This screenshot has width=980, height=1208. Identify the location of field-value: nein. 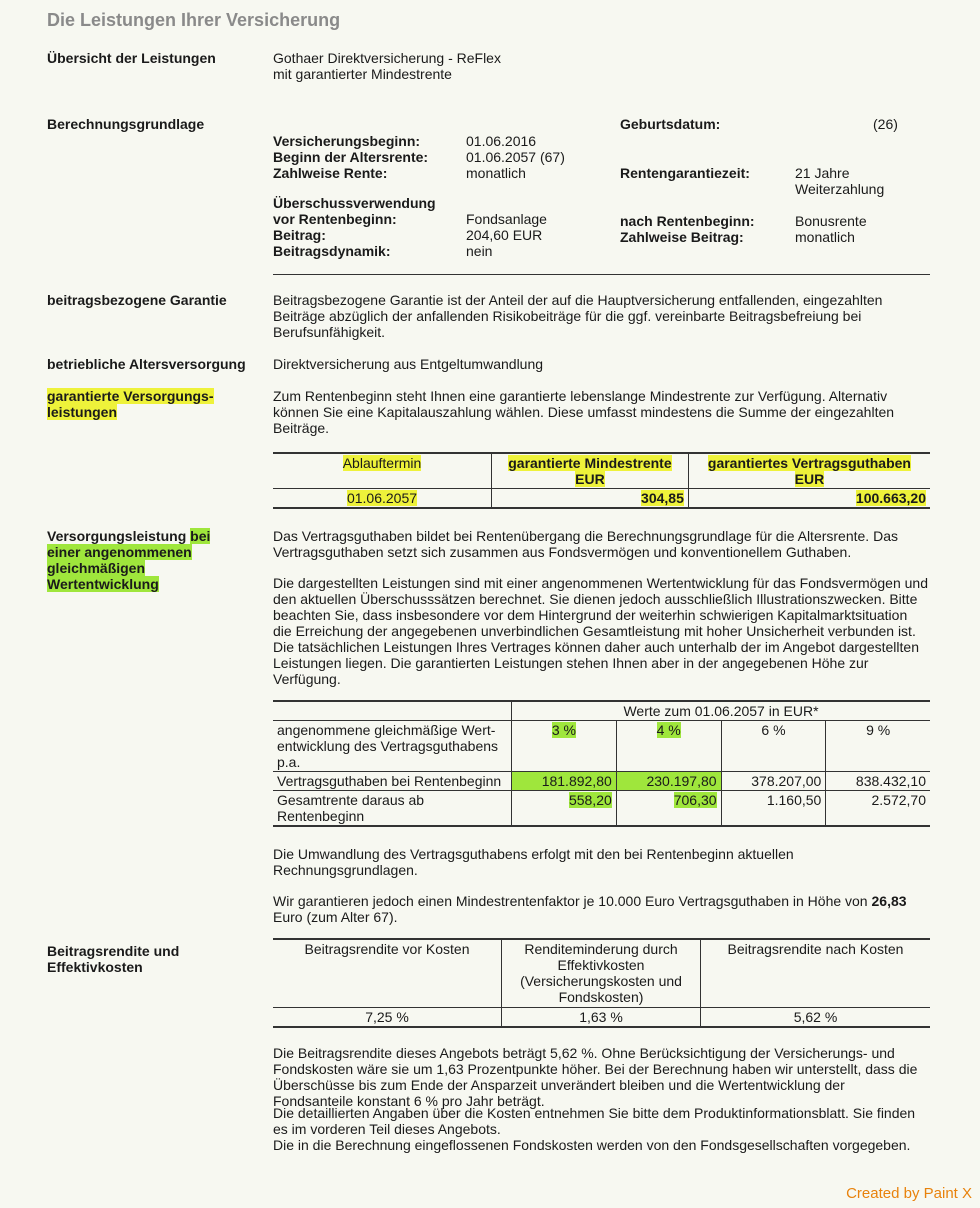
(479, 251).